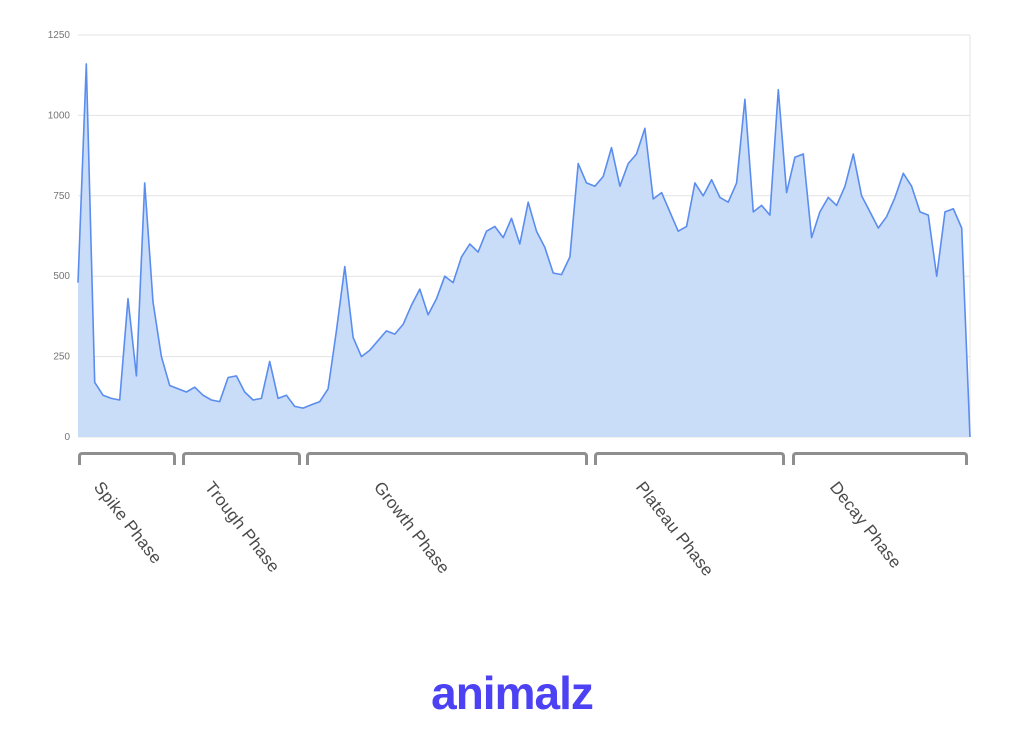 The height and width of the screenshot is (744, 1024). I want to click on phase-bracket-plateau-phase, so click(689, 458).